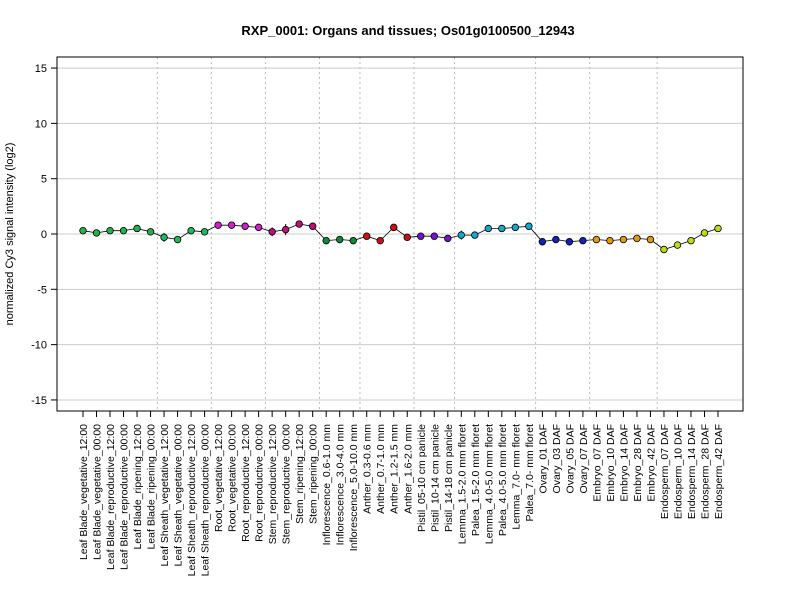  What do you see at coordinates (354, 487) in the screenshot?
I see `x-tick-label: Inflorescence_5.0-10.0 mm` at bounding box center [354, 487].